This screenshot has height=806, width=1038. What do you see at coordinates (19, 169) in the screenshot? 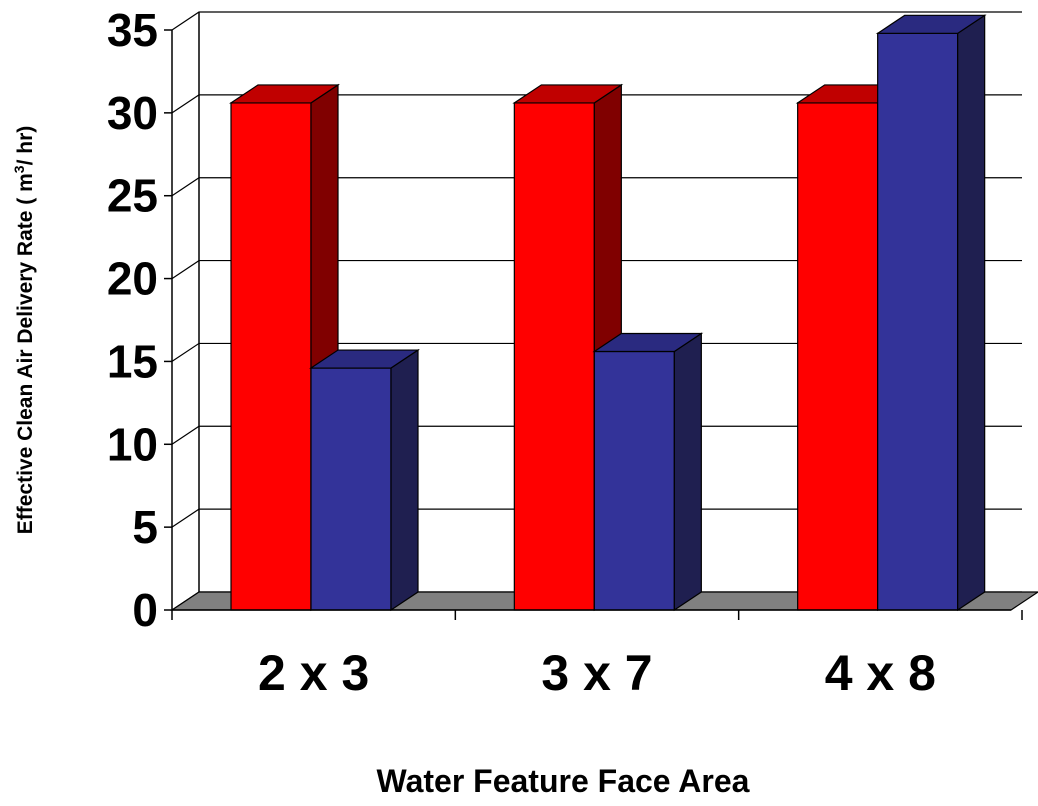
I see `y-axis-title-superscript: 3` at bounding box center [19, 169].